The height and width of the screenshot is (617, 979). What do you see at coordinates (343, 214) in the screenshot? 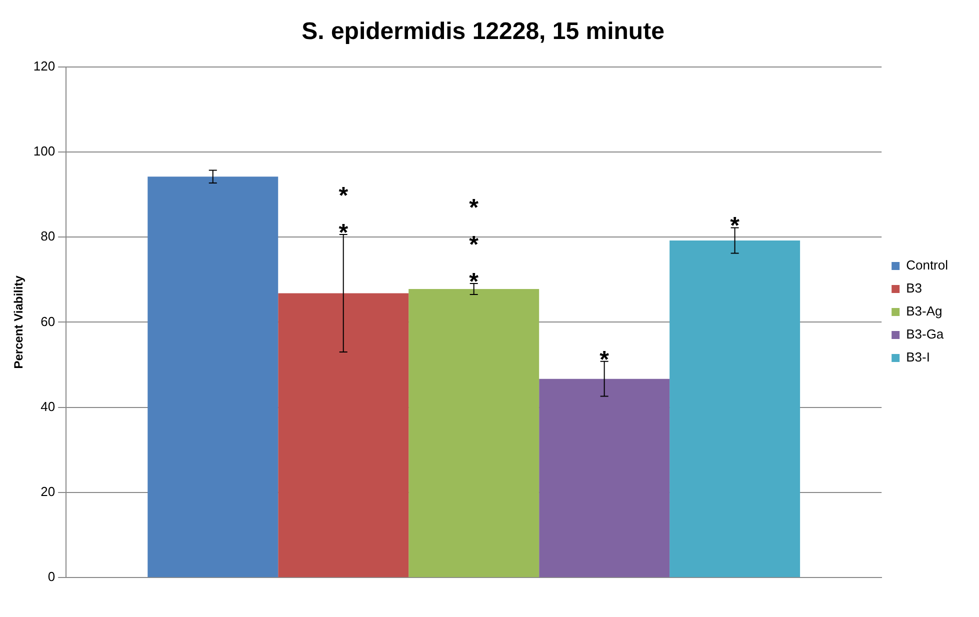
I see `annotation: **` at bounding box center [343, 214].